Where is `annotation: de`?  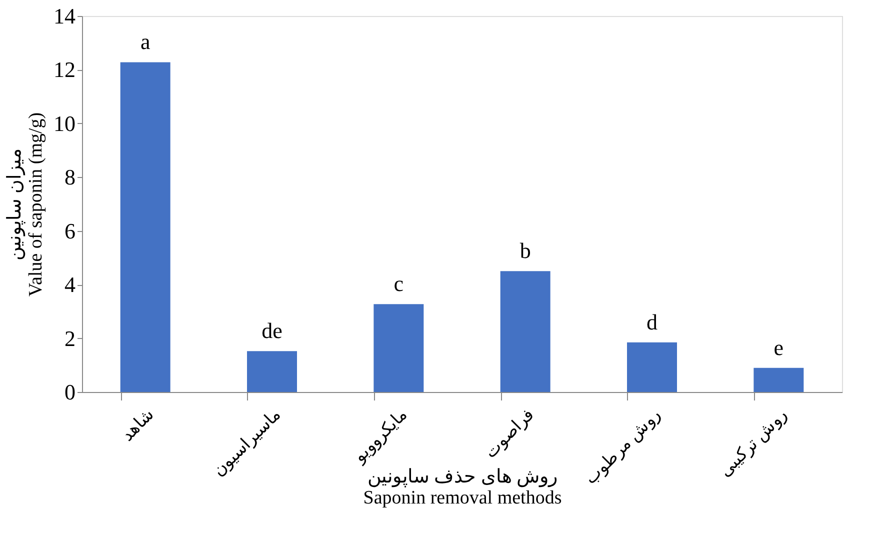
annotation: de is located at coordinates (272, 331).